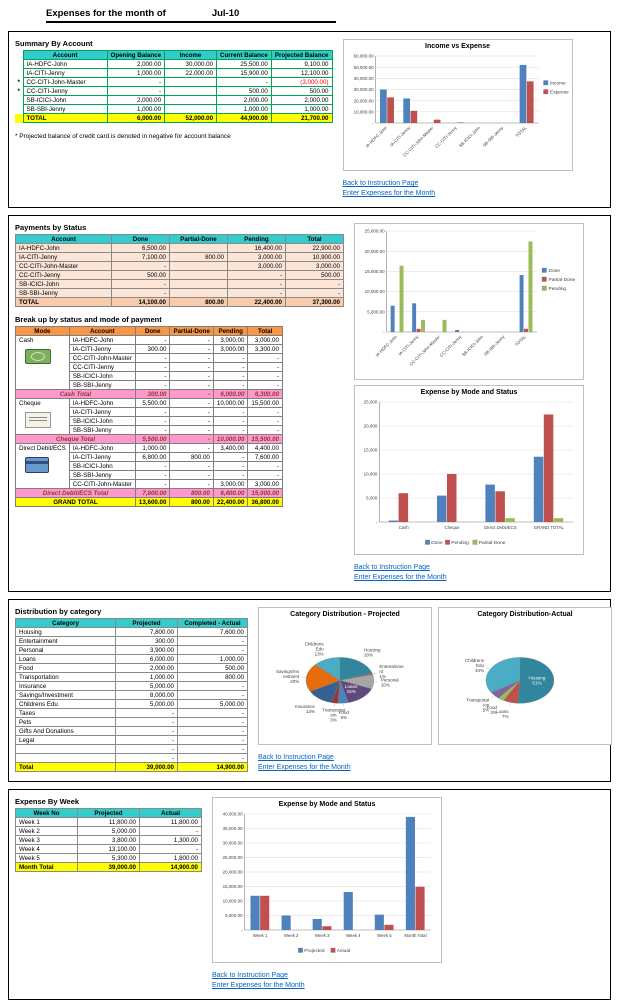  I want to click on total-cell: 800.00, so click(199, 302).